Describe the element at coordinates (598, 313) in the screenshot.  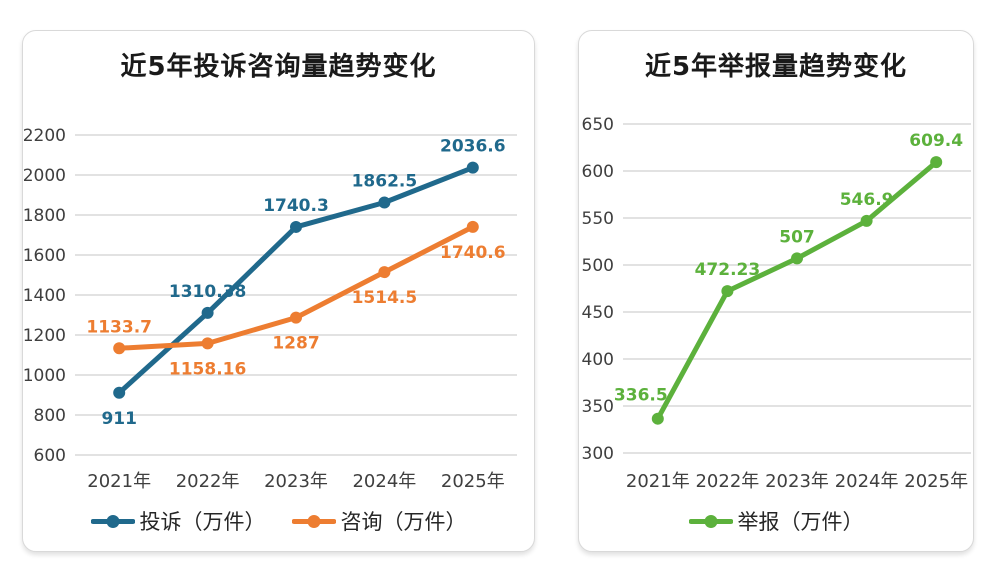
I see `y-tick-label: 450` at that location.